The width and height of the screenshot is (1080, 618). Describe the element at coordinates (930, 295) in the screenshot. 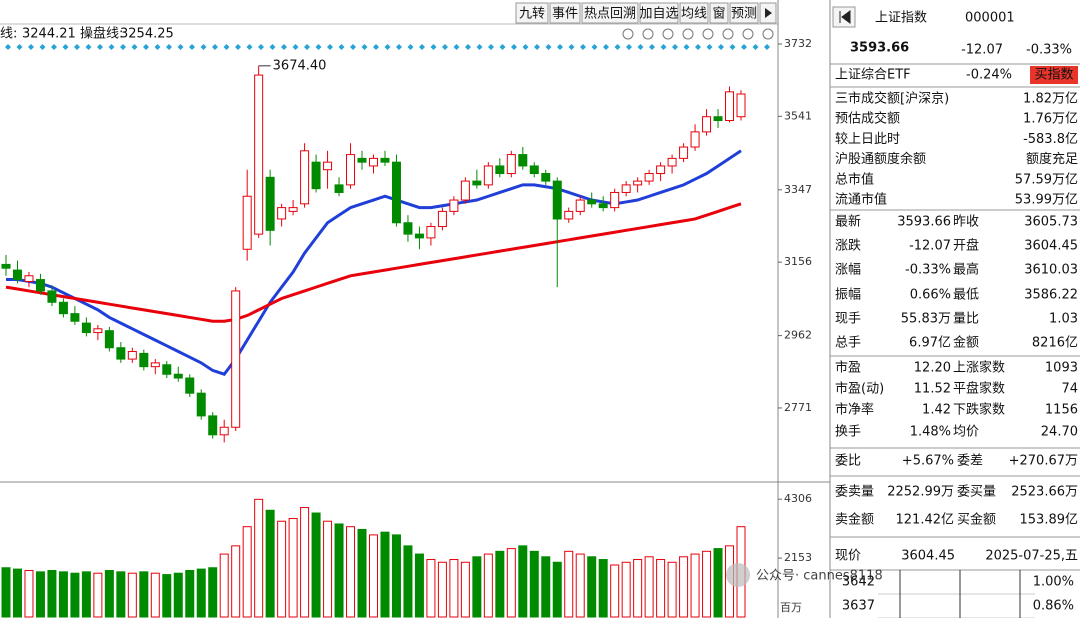

I see `quote-value: 0.66%` at that location.